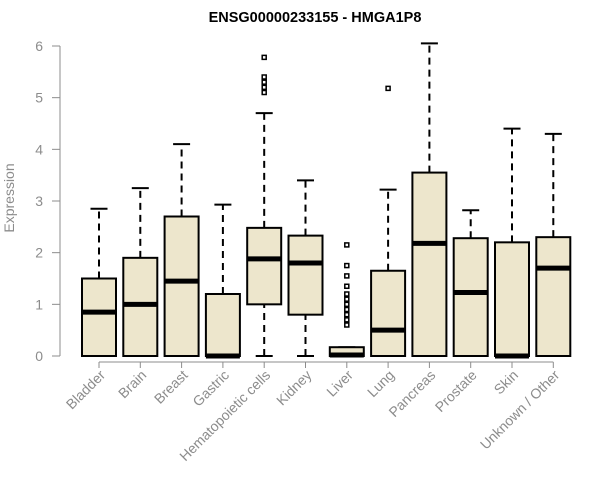 The image size is (600, 500). I want to click on x-tick-label-6: Kidney, so click(294, 388).